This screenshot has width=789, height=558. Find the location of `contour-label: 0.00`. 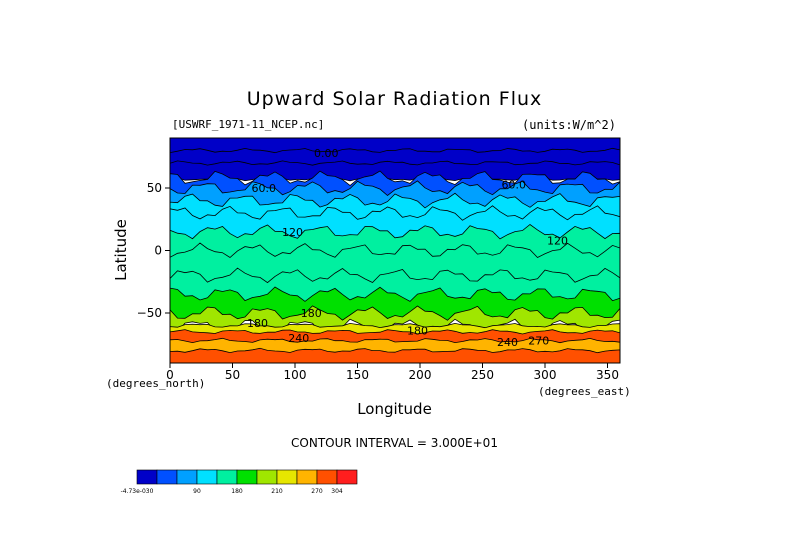

contour-label: 0.00 is located at coordinates (326, 153).